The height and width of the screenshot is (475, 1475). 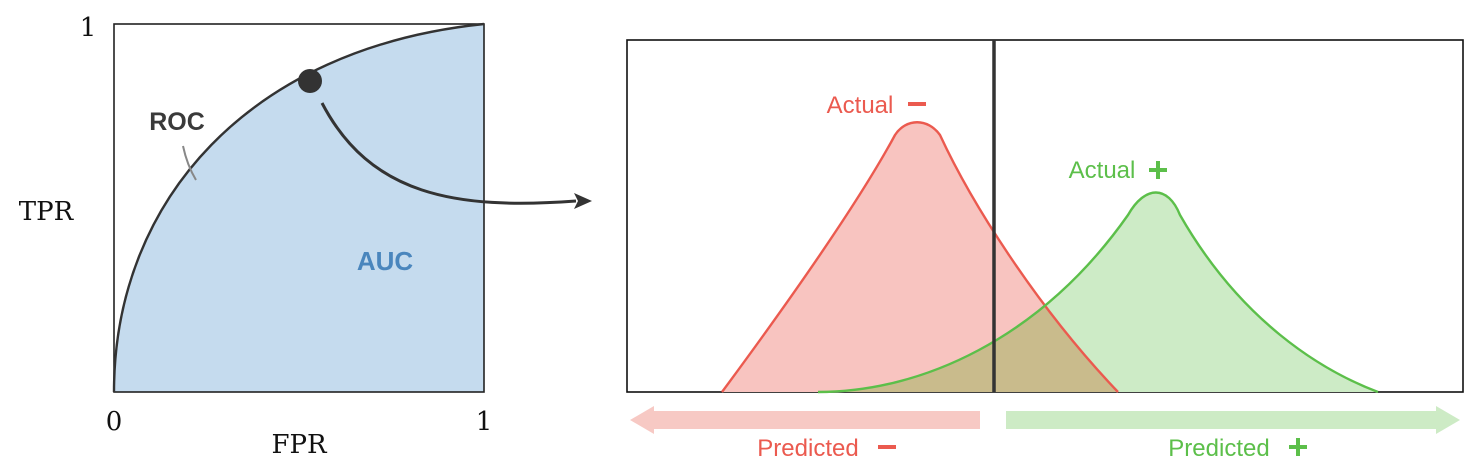 What do you see at coordinates (807, 448) in the screenshot?
I see `predicted-negative-label: Predicted` at bounding box center [807, 448].